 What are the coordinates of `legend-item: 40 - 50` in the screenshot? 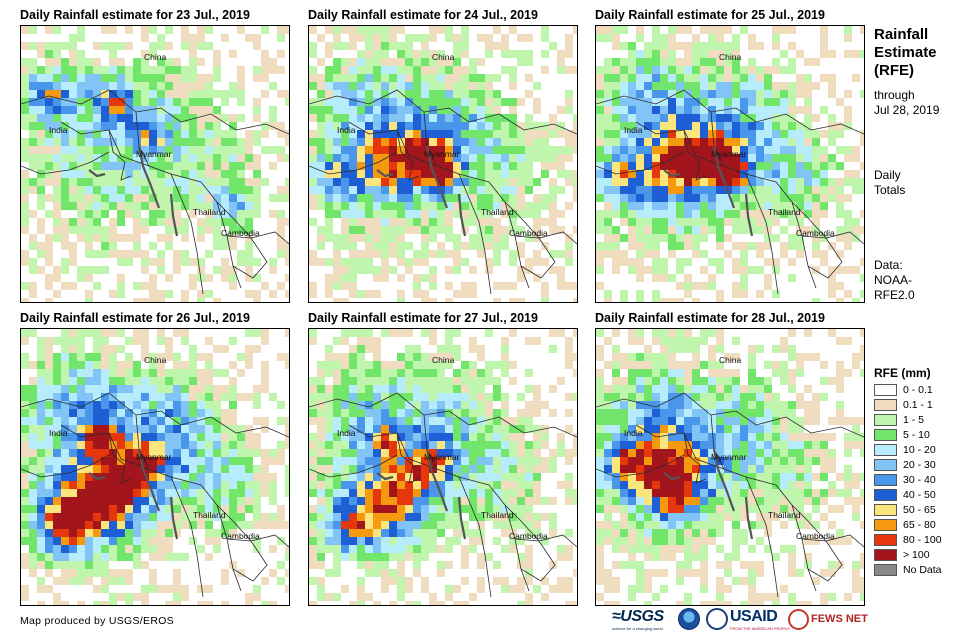 It's located at (919, 495).